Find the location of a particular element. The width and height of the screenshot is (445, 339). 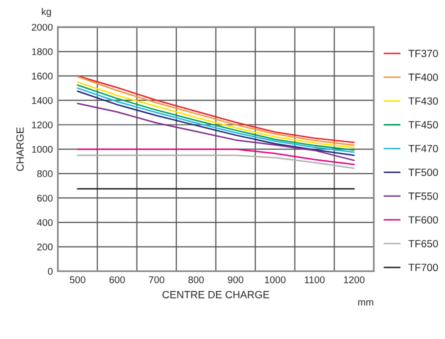

y-tick-label: 1800 is located at coordinates (42, 52).